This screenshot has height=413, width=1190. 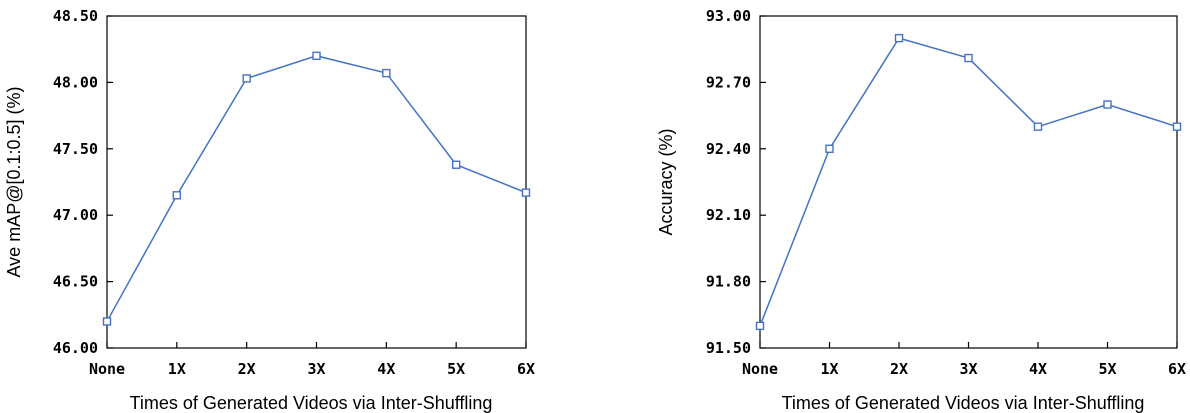 I want to click on y-tick-label: 48.00, so click(x=75, y=82).